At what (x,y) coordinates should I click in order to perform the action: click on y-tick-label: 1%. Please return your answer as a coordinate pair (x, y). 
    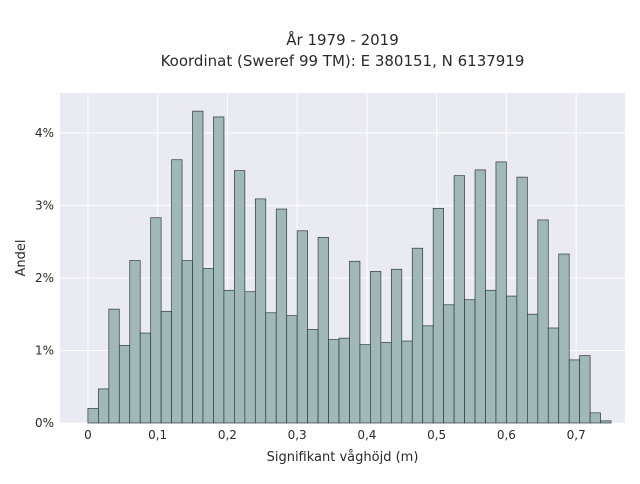
    Looking at the image, I should click on (44, 350).